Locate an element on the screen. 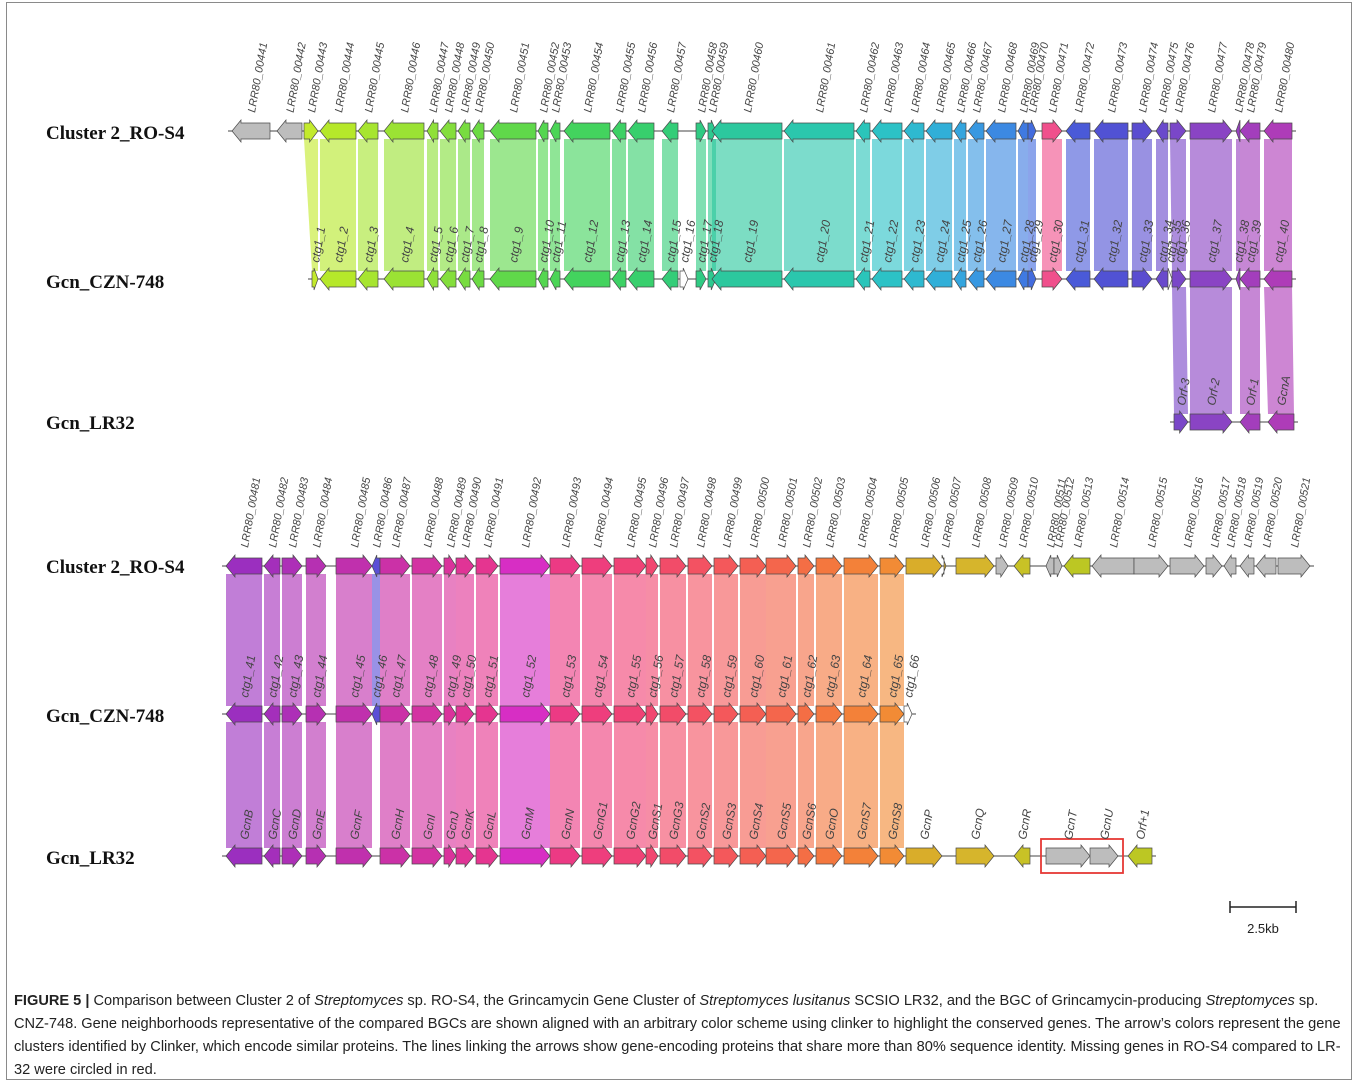 The image size is (1358, 1085). gene-arrow-gcnb is located at coordinates (244, 856).